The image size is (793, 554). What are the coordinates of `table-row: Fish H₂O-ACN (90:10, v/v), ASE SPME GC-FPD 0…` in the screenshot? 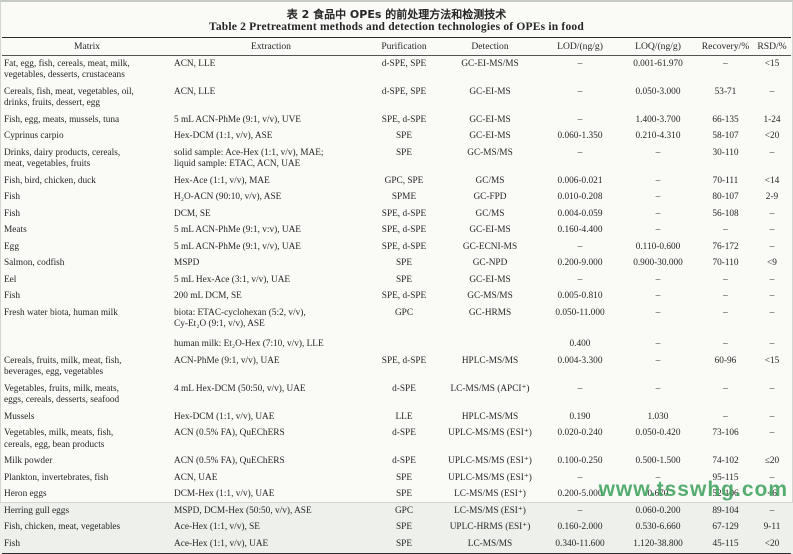 It's located at (396, 198).